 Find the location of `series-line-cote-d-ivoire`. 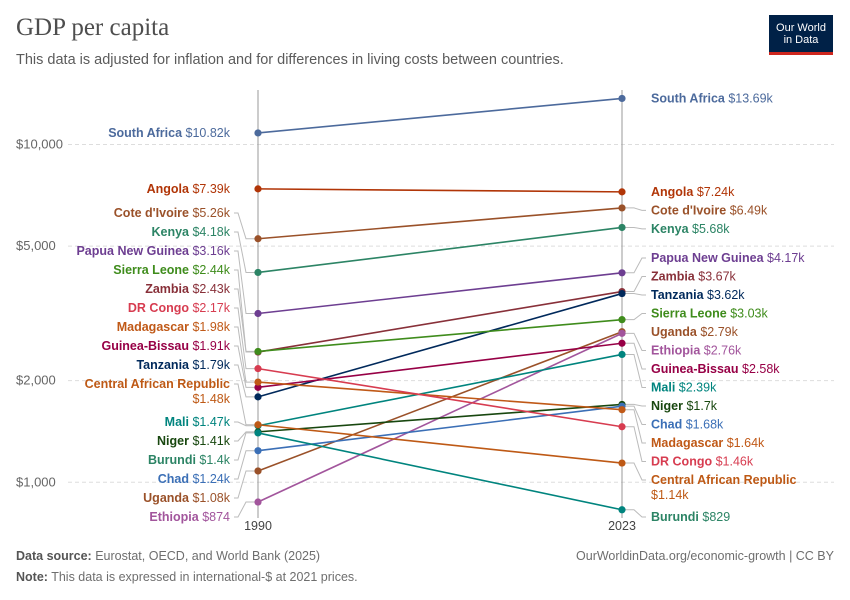

series-line-cote-d-ivoire is located at coordinates (440, 223).